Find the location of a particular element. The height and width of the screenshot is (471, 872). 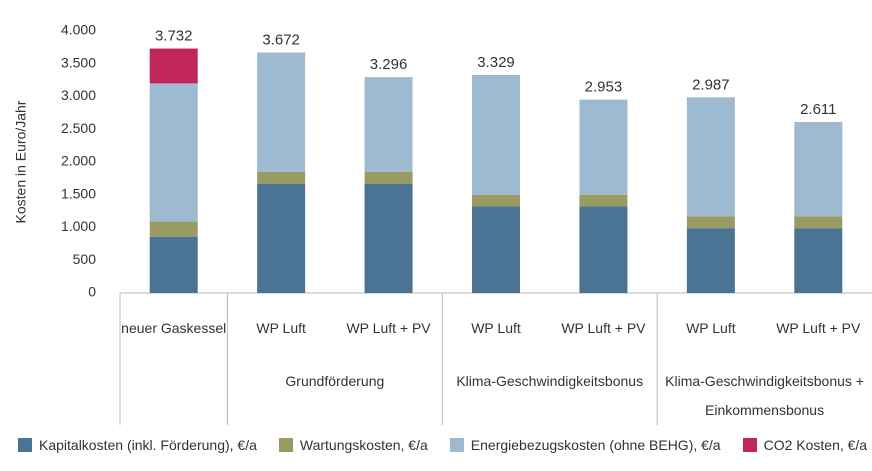

y-tick-label: 4.000 is located at coordinates (78, 30).